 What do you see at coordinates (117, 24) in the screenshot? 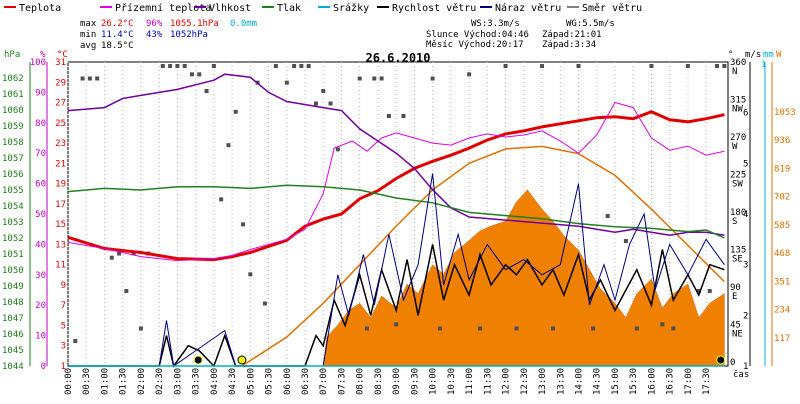
I see `stats-max-temp: 26.2°C` at bounding box center [117, 24].